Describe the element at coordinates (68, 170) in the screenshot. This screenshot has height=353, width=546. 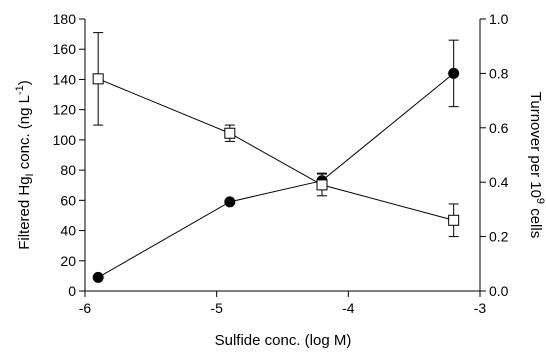
I see `y-left-tick-label: 80` at that location.